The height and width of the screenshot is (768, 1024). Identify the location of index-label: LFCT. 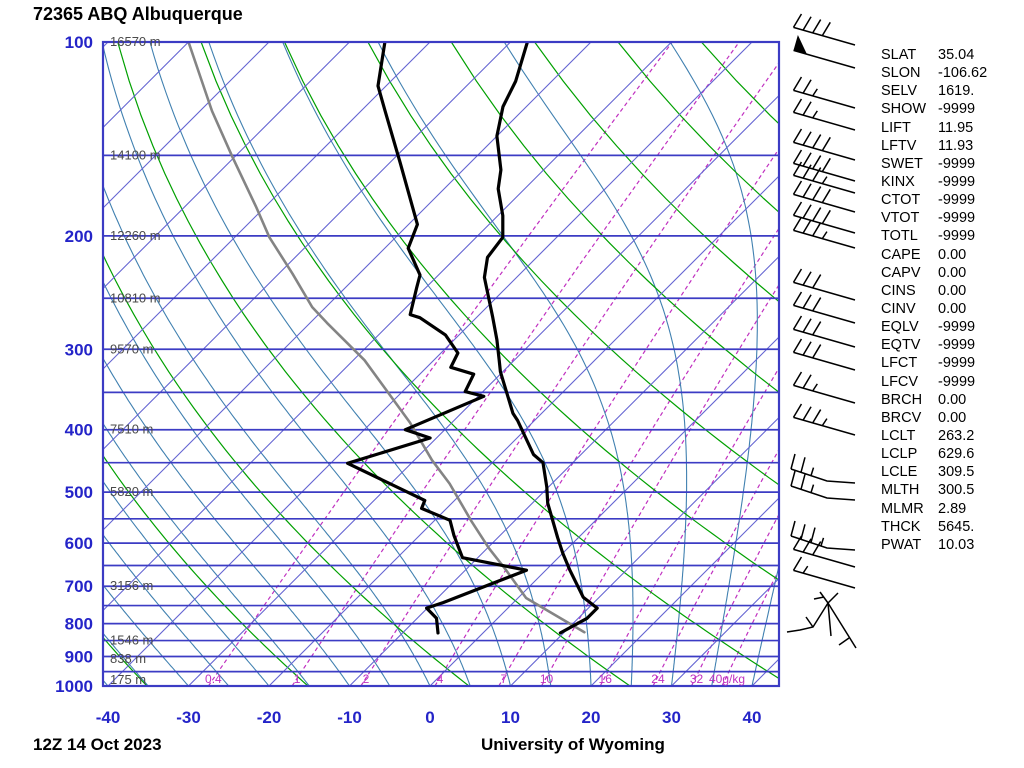
(899, 363).